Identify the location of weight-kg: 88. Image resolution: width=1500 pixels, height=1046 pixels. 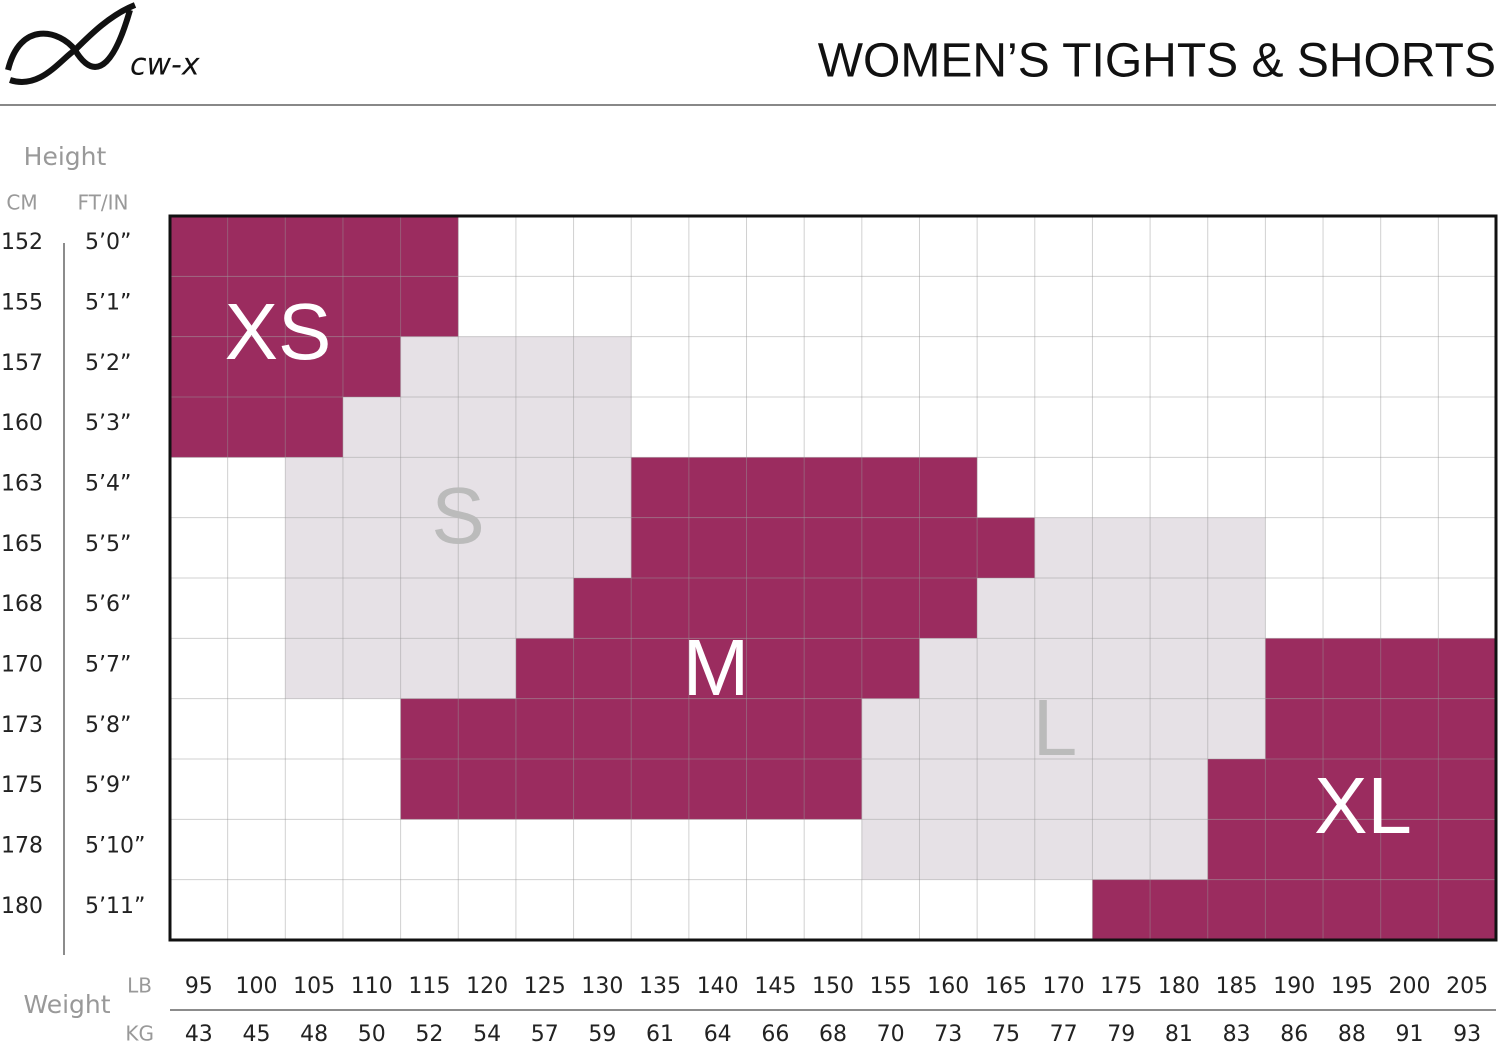
(1352, 1034).